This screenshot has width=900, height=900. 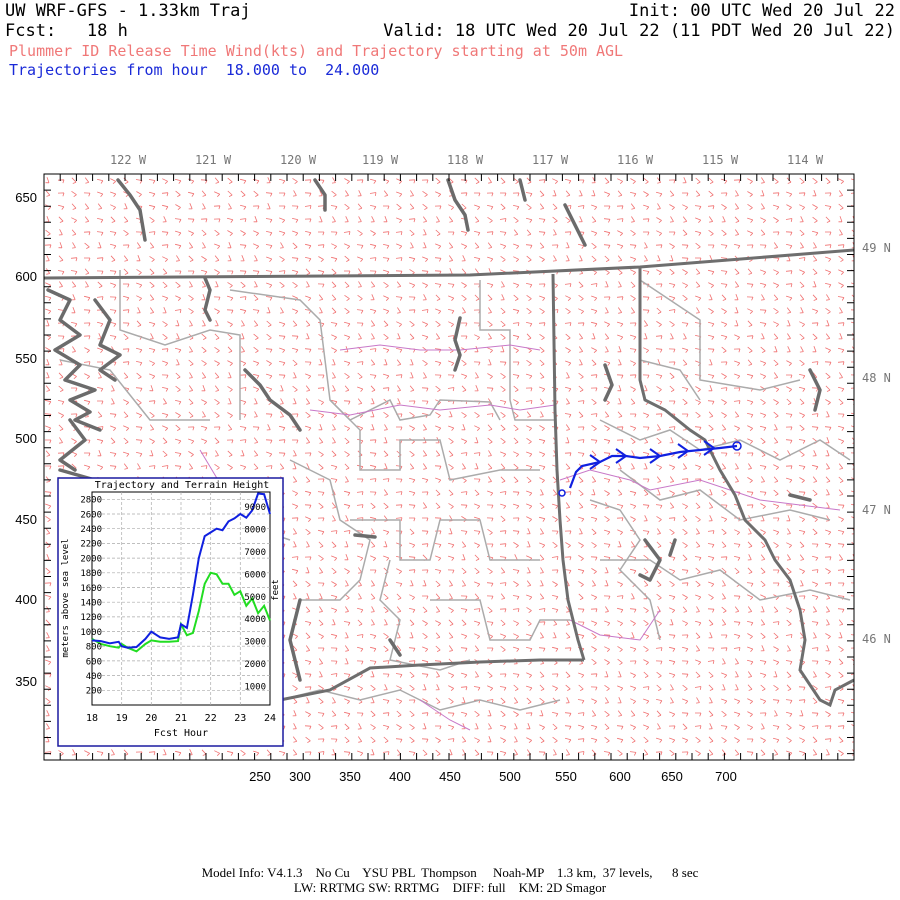 I want to click on inset-y2-tick-label: 1000, so click(x=255, y=687).